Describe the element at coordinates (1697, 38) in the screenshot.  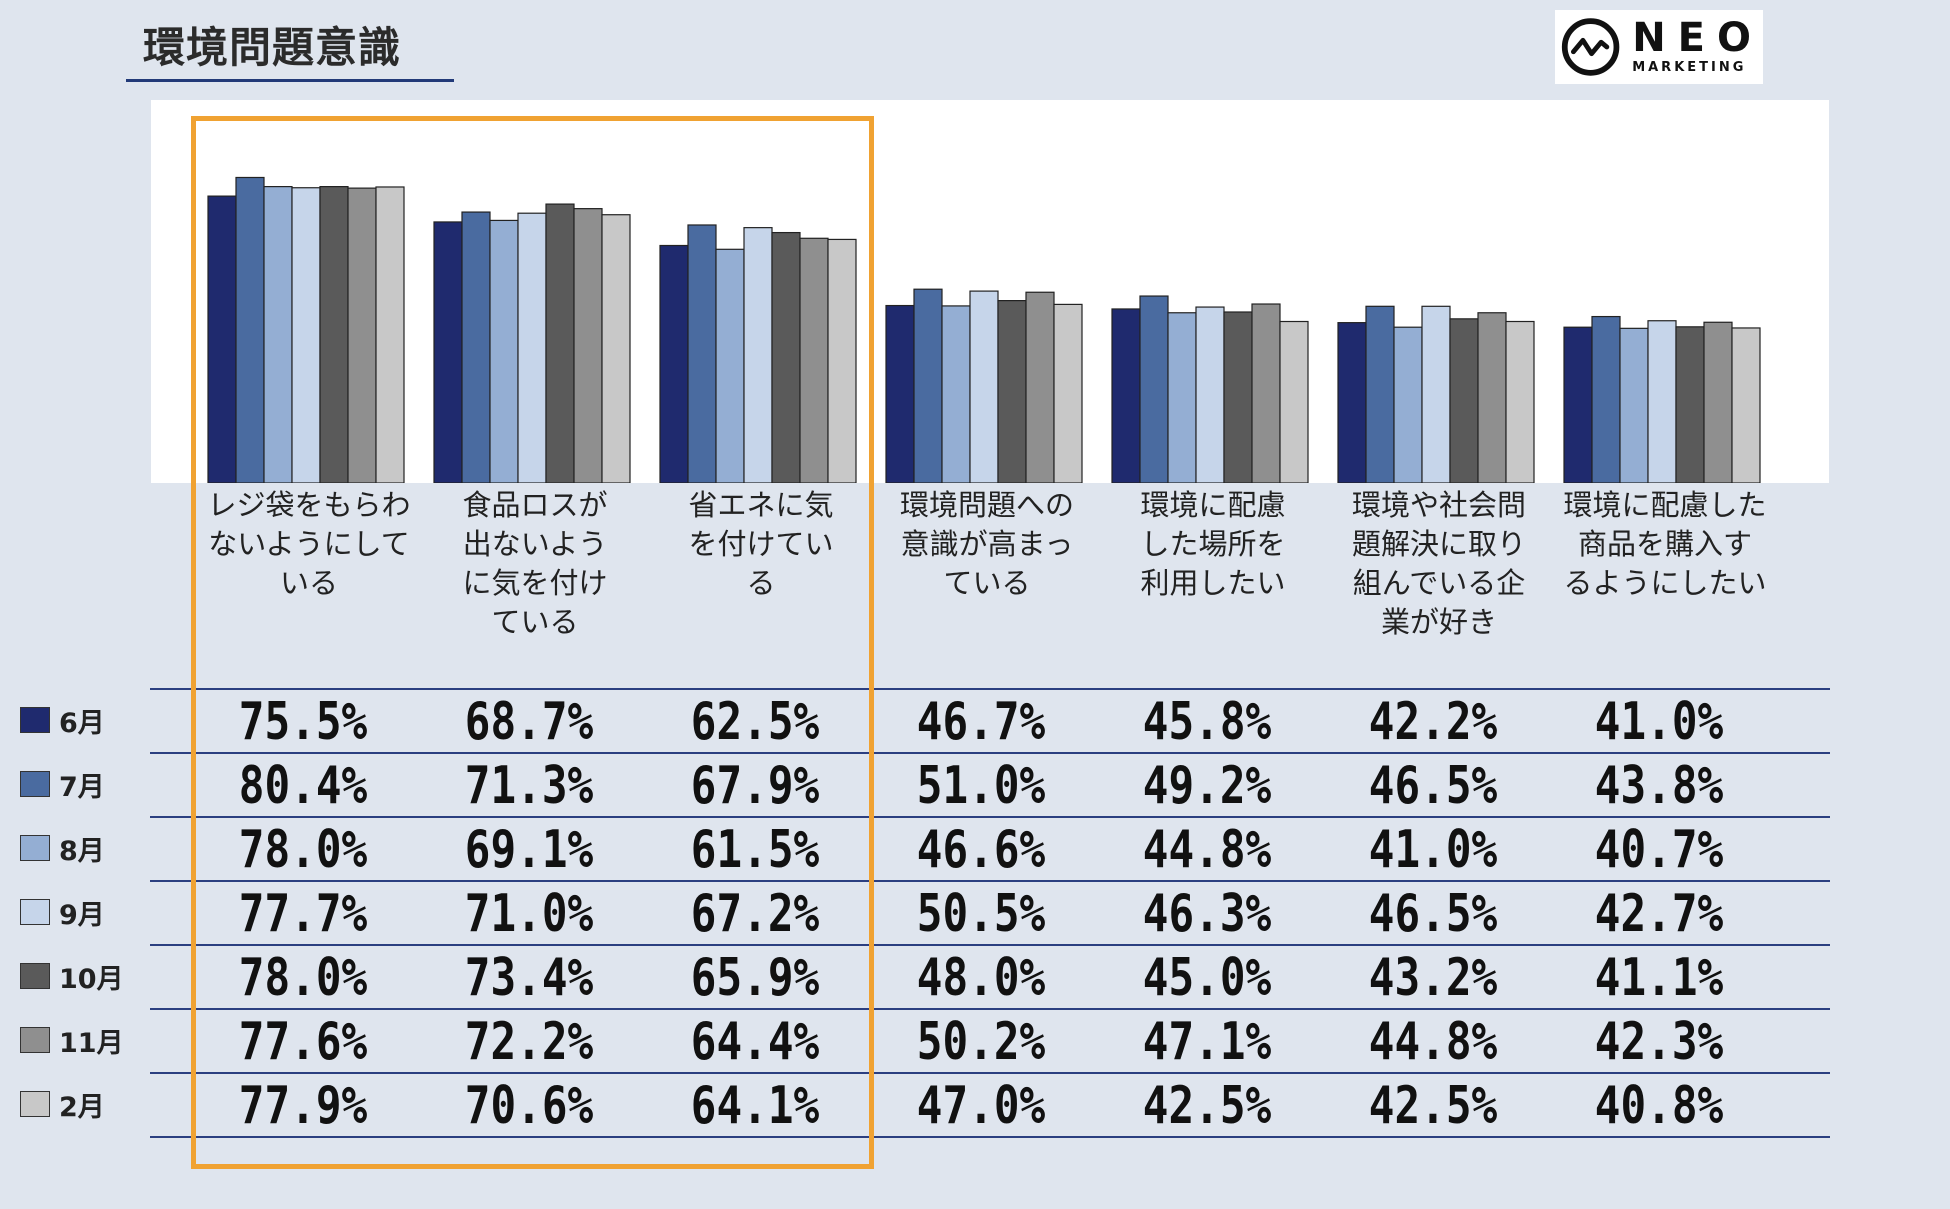
I see `logo-wordmark: NEO` at that location.